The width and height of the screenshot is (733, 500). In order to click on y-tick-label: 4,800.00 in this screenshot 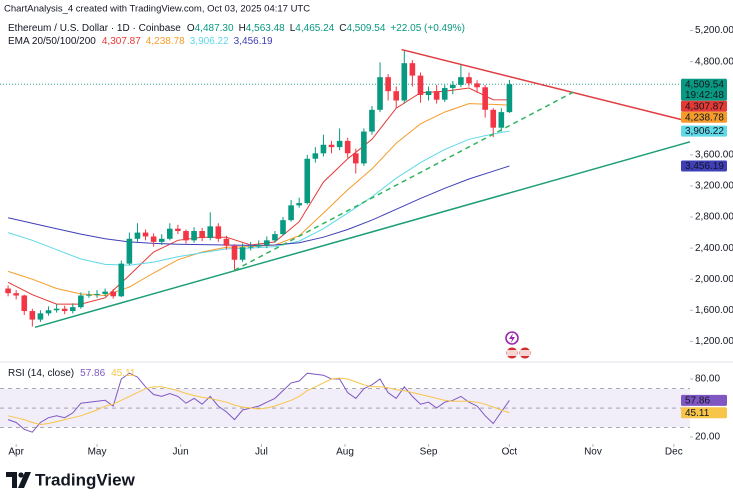, I will do `click(714, 61)`.